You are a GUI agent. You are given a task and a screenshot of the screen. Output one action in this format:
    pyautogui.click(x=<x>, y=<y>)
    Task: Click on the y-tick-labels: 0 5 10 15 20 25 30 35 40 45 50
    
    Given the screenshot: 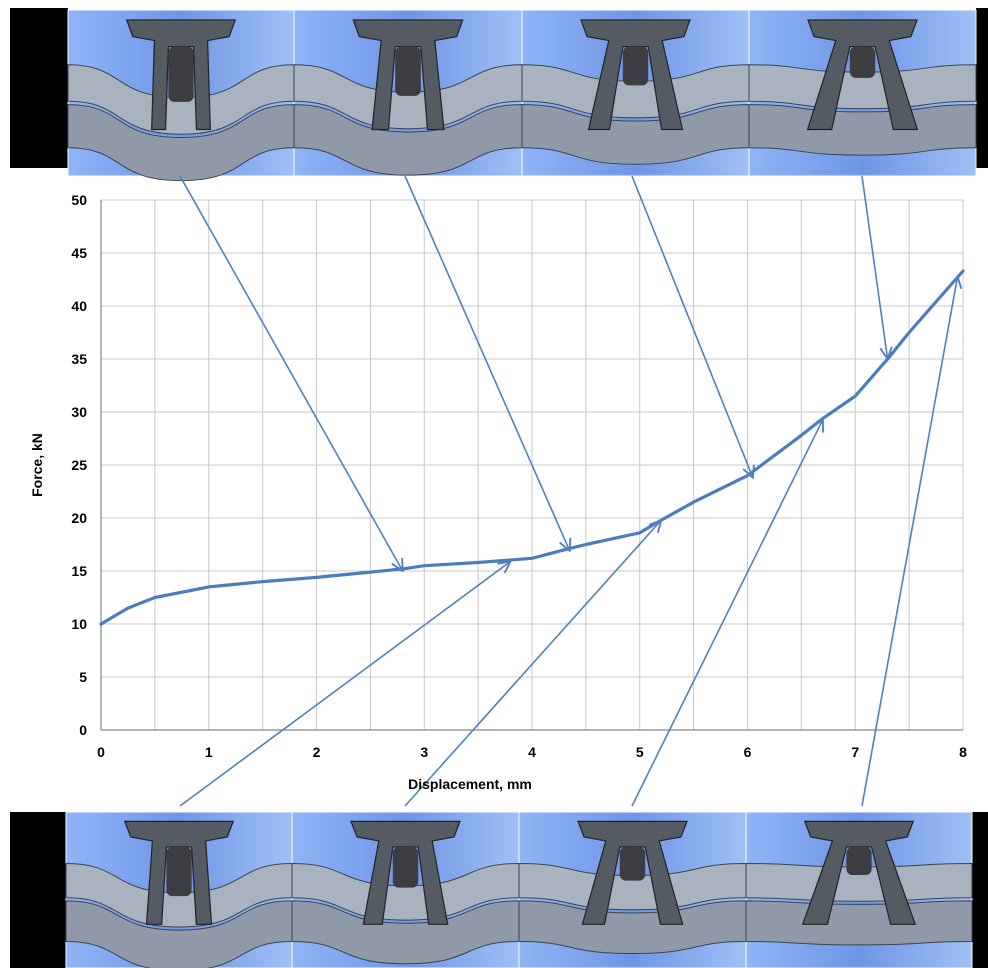 What is the action you would take?
    pyautogui.click(x=79, y=465)
    